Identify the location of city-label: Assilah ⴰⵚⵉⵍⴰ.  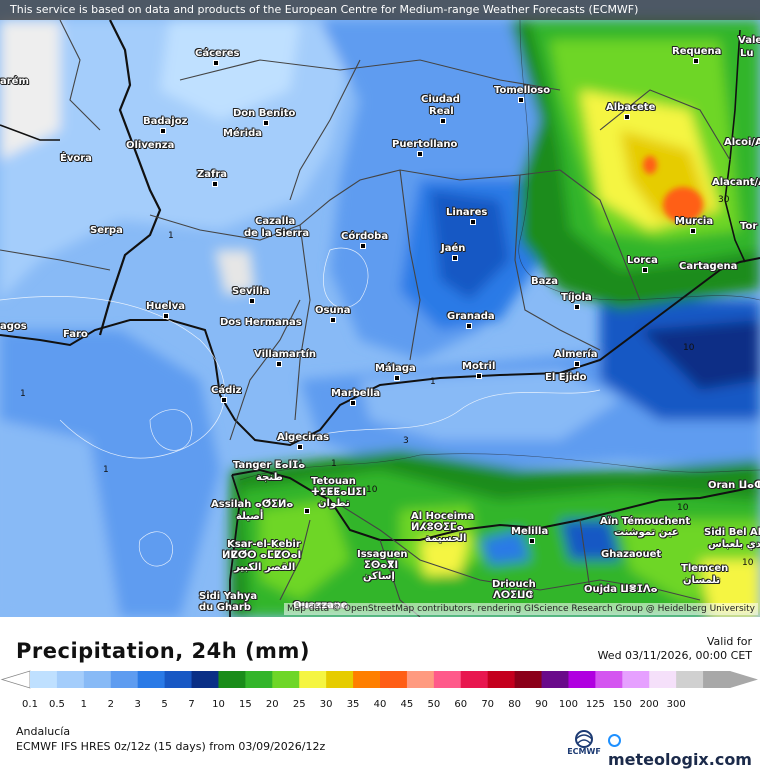
(252, 504).